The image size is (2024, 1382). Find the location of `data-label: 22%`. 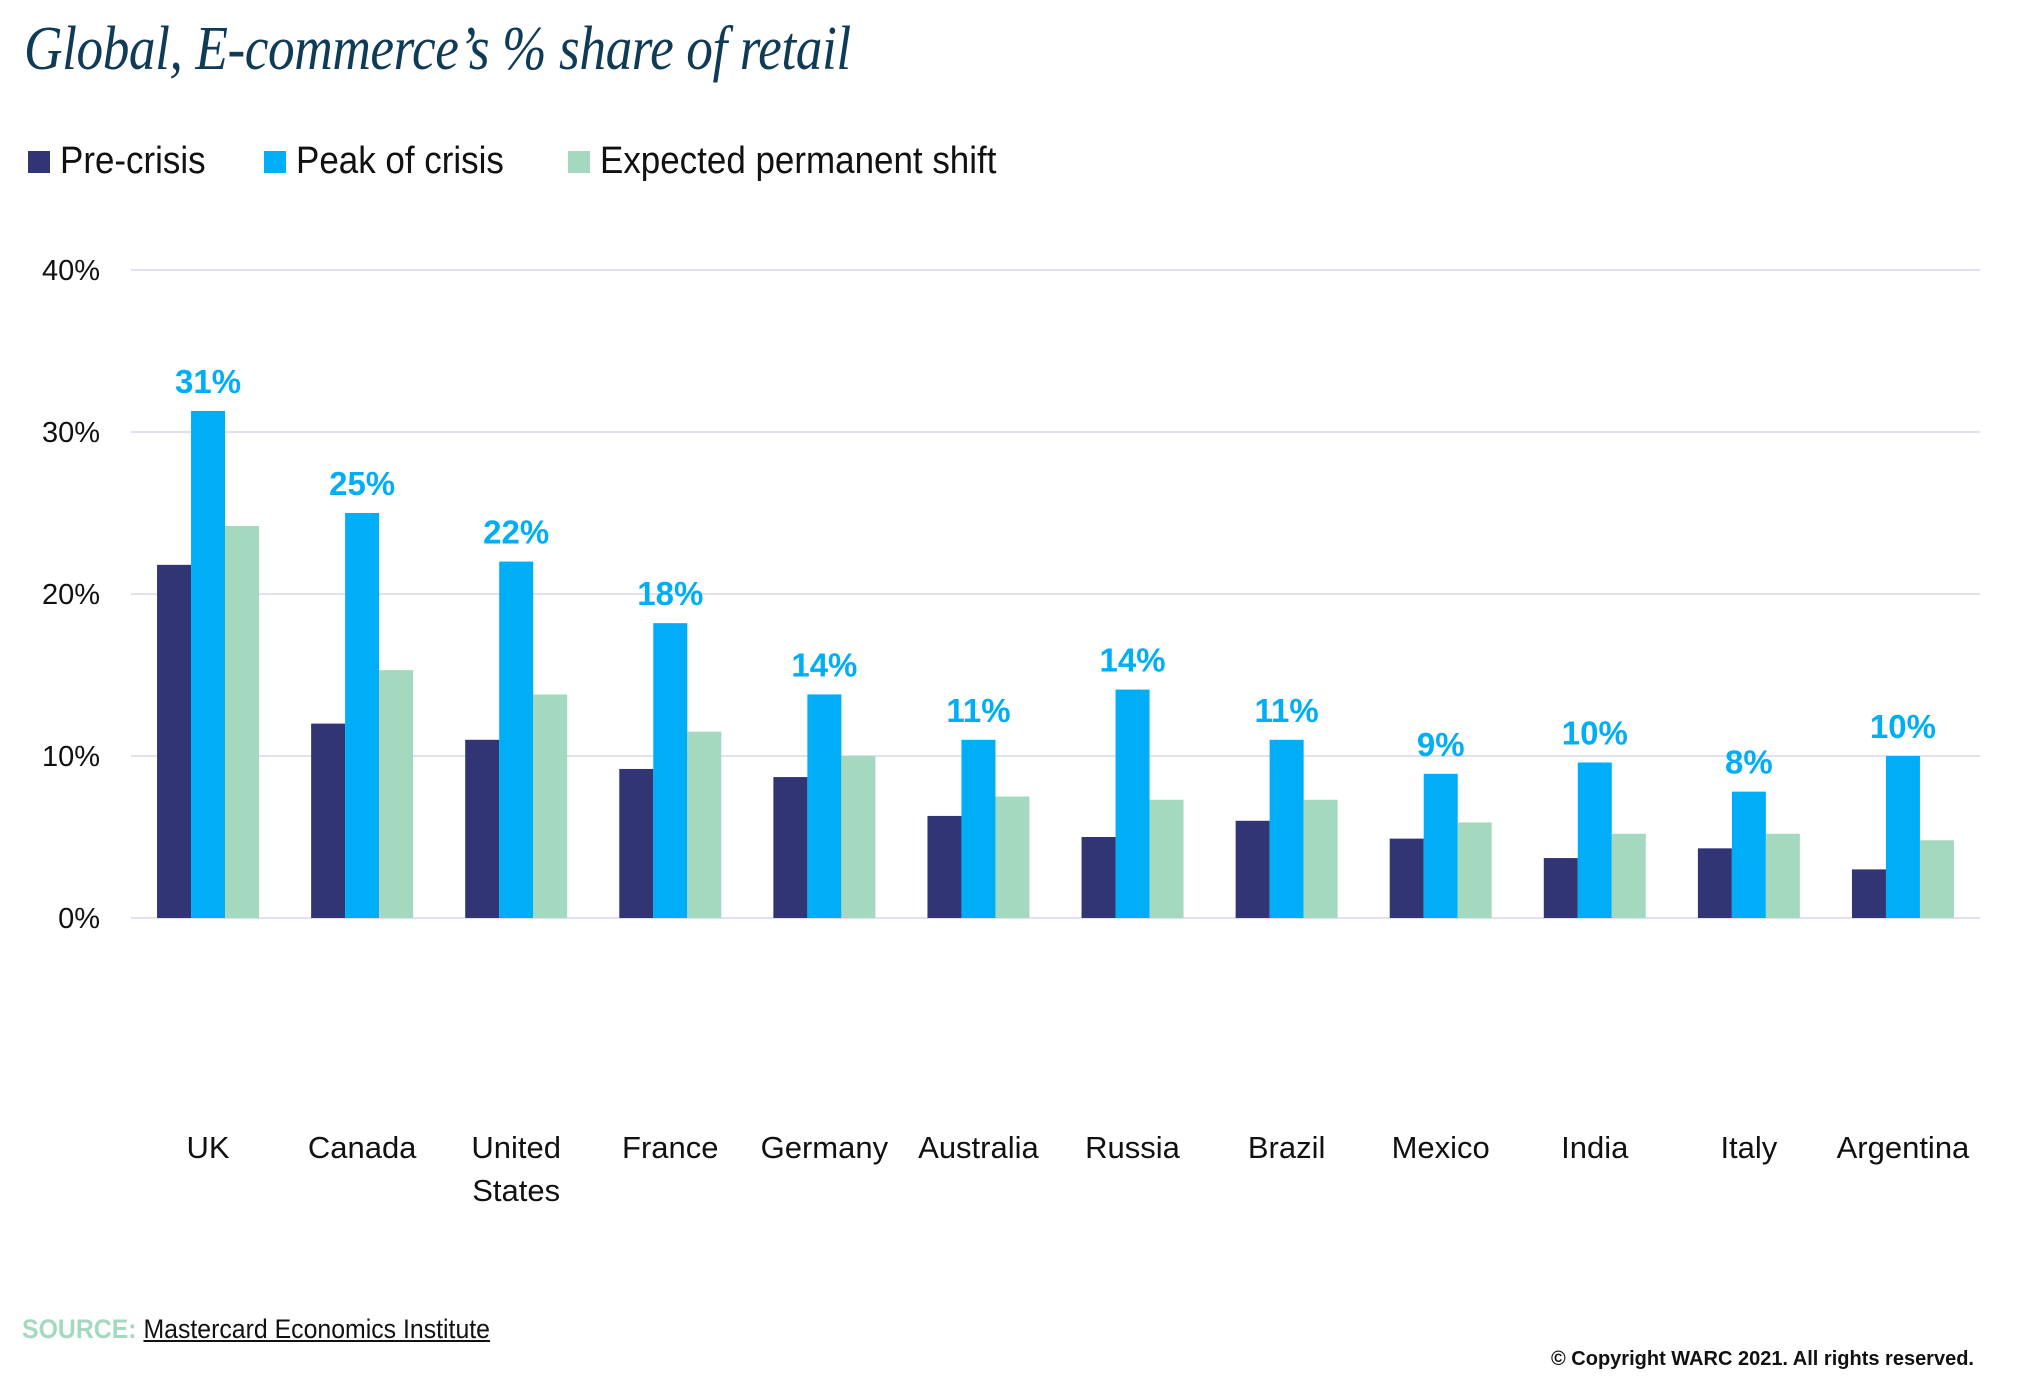

data-label: 22% is located at coordinates (516, 532).